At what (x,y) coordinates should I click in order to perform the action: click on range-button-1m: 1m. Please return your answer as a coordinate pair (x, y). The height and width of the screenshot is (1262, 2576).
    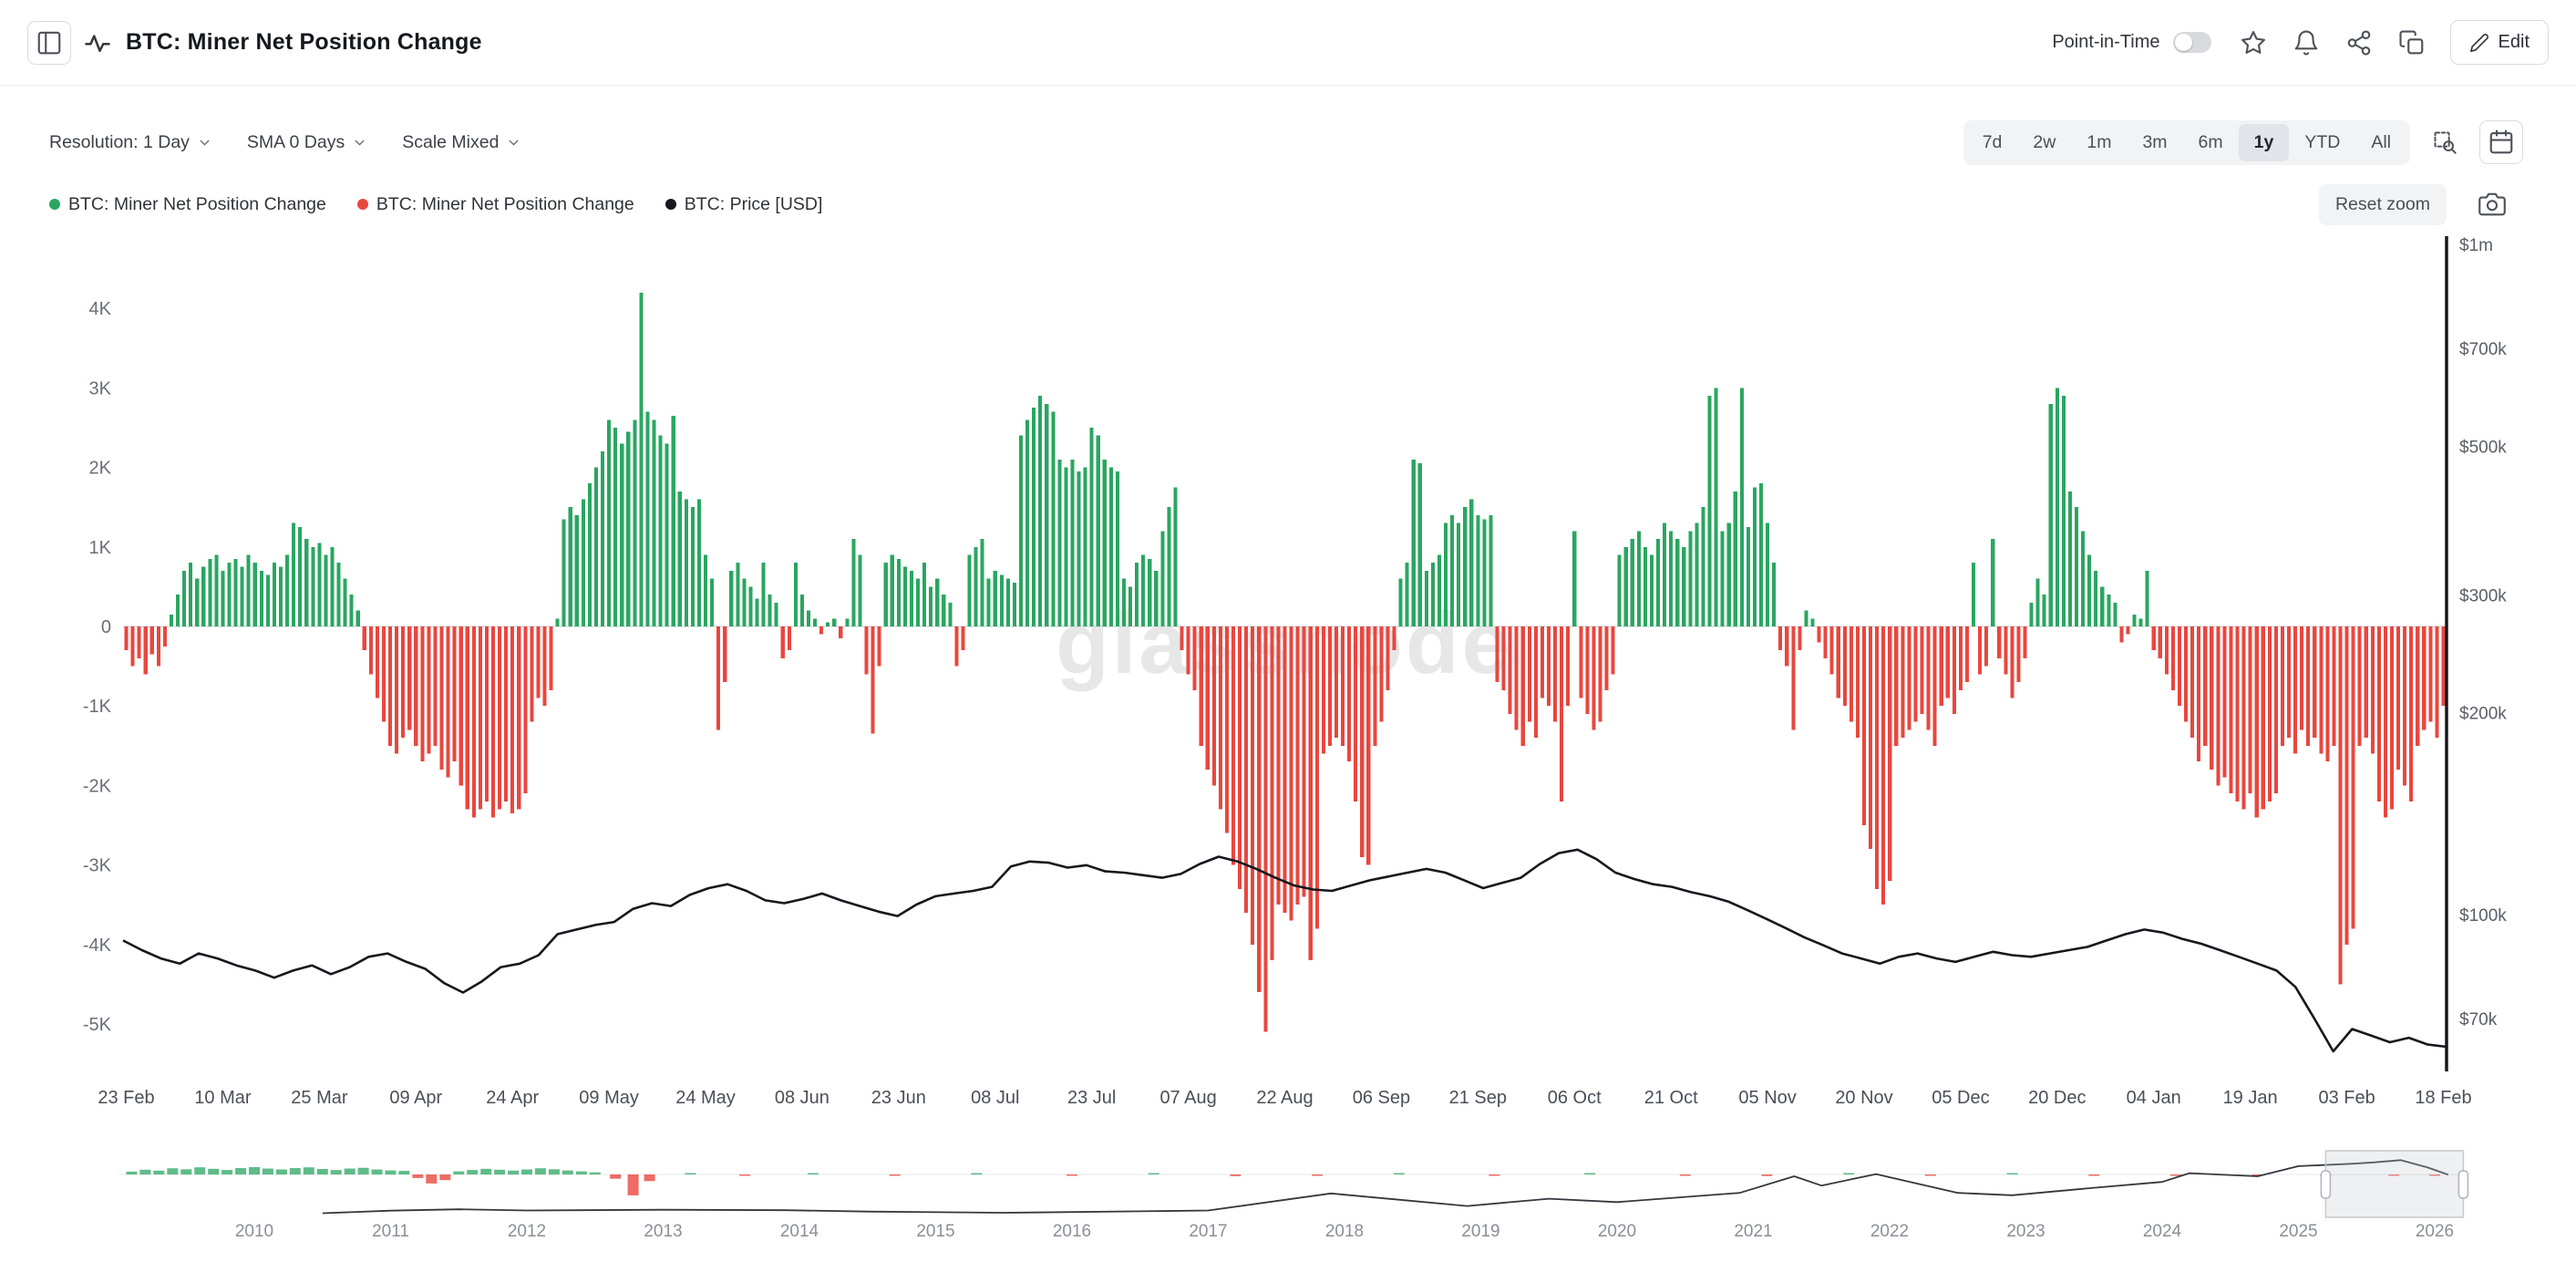
    Looking at the image, I should click on (2099, 142).